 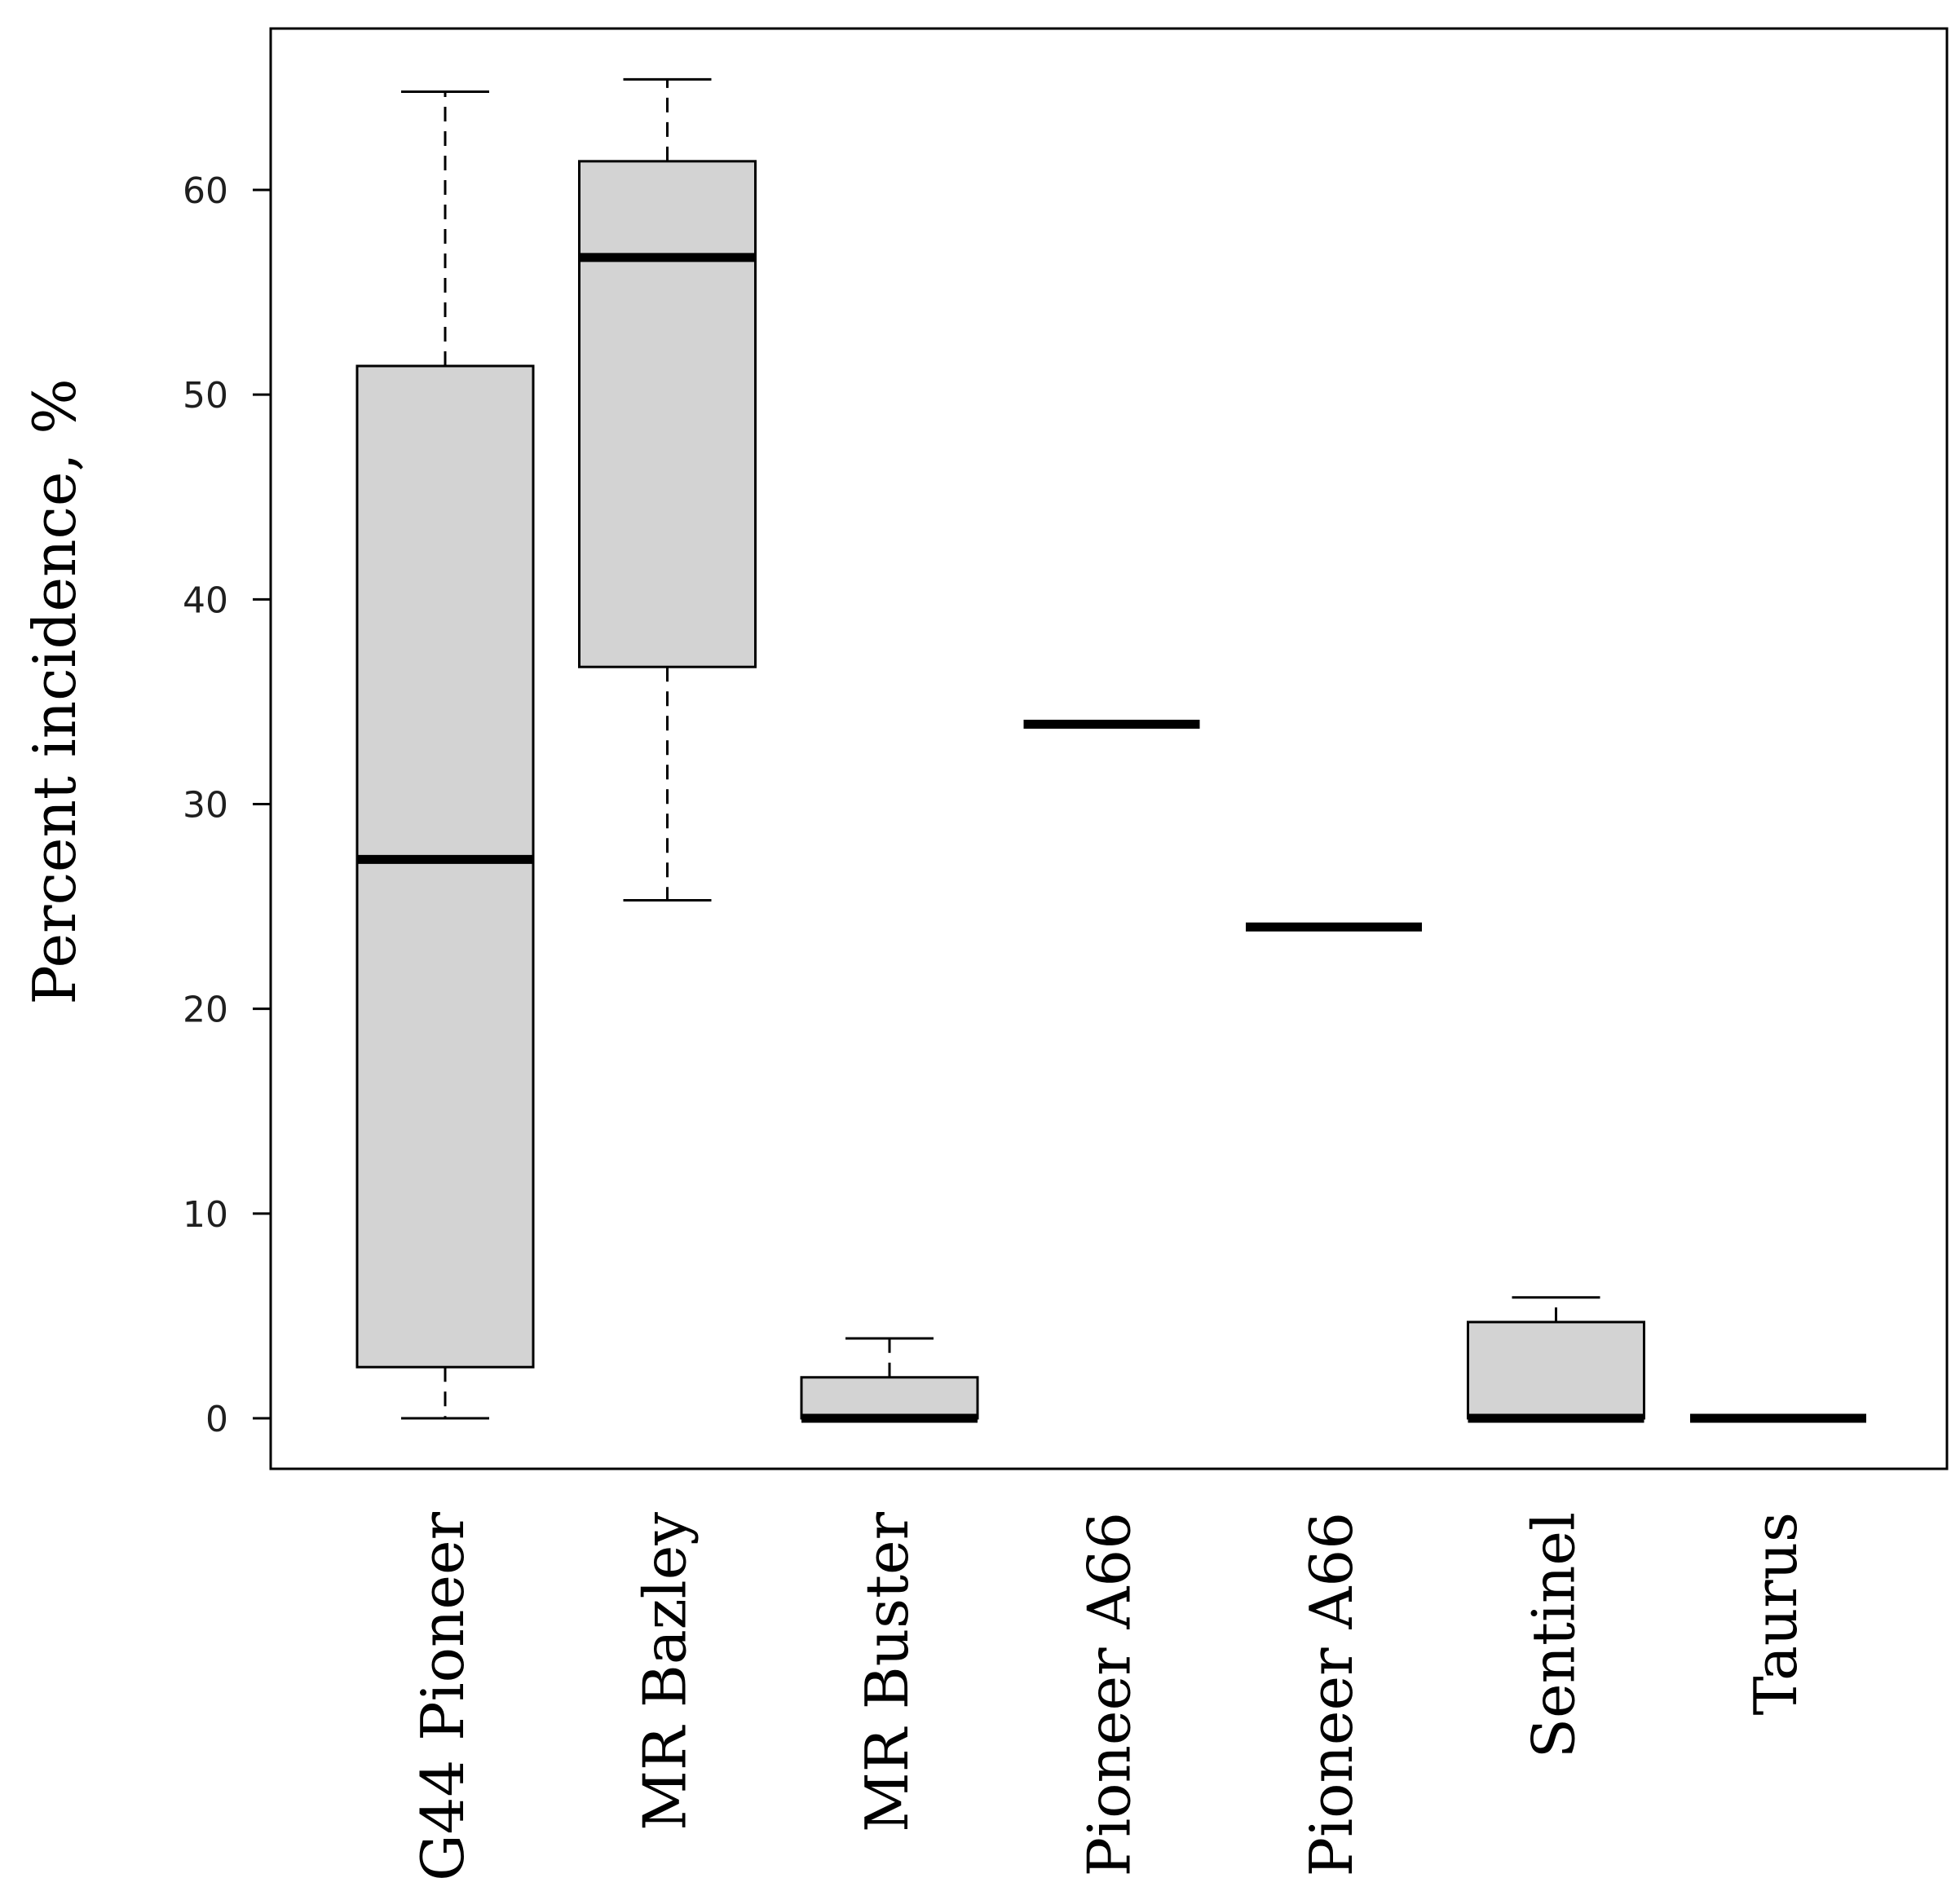 I want to click on y-axis: 0 10 20 30 40 50 60, so click(x=227, y=805).